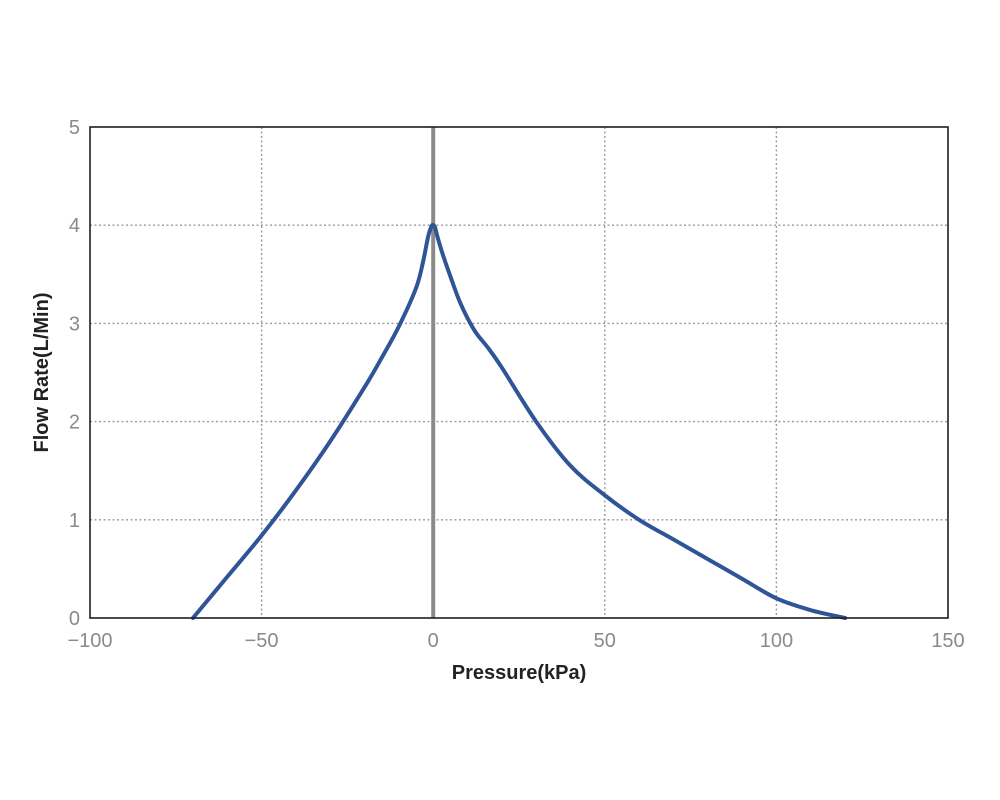  I want to click on x-tick-label: −100, so click(89, 641).